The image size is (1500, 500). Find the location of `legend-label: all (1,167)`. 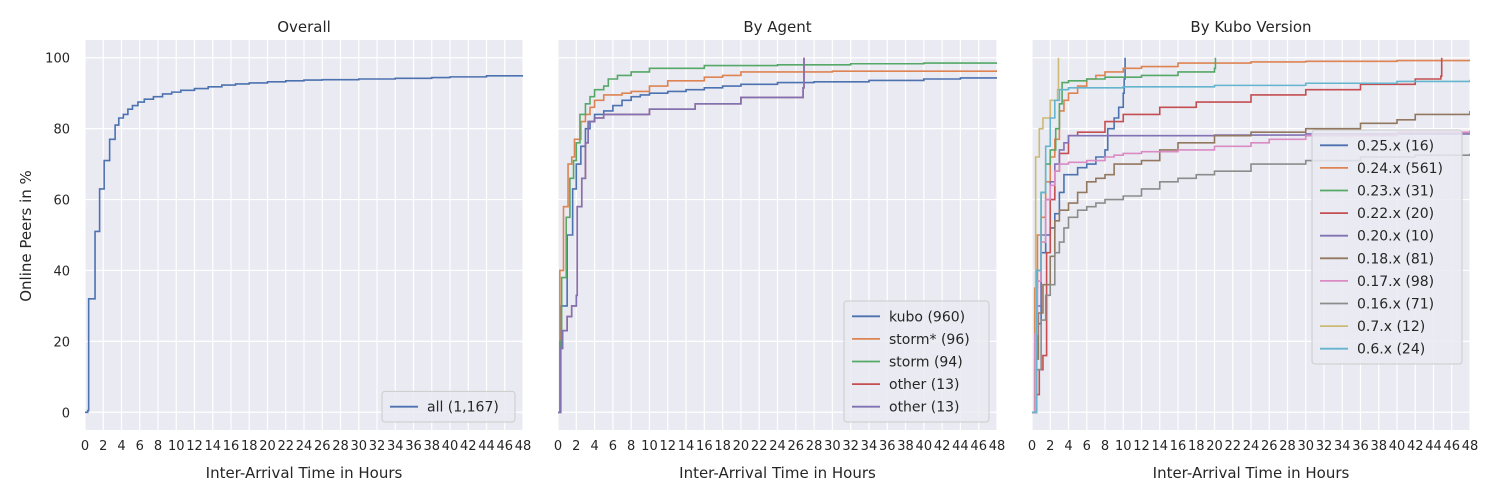

legend-label: all (1,167) is located at coordinates (463, 408).